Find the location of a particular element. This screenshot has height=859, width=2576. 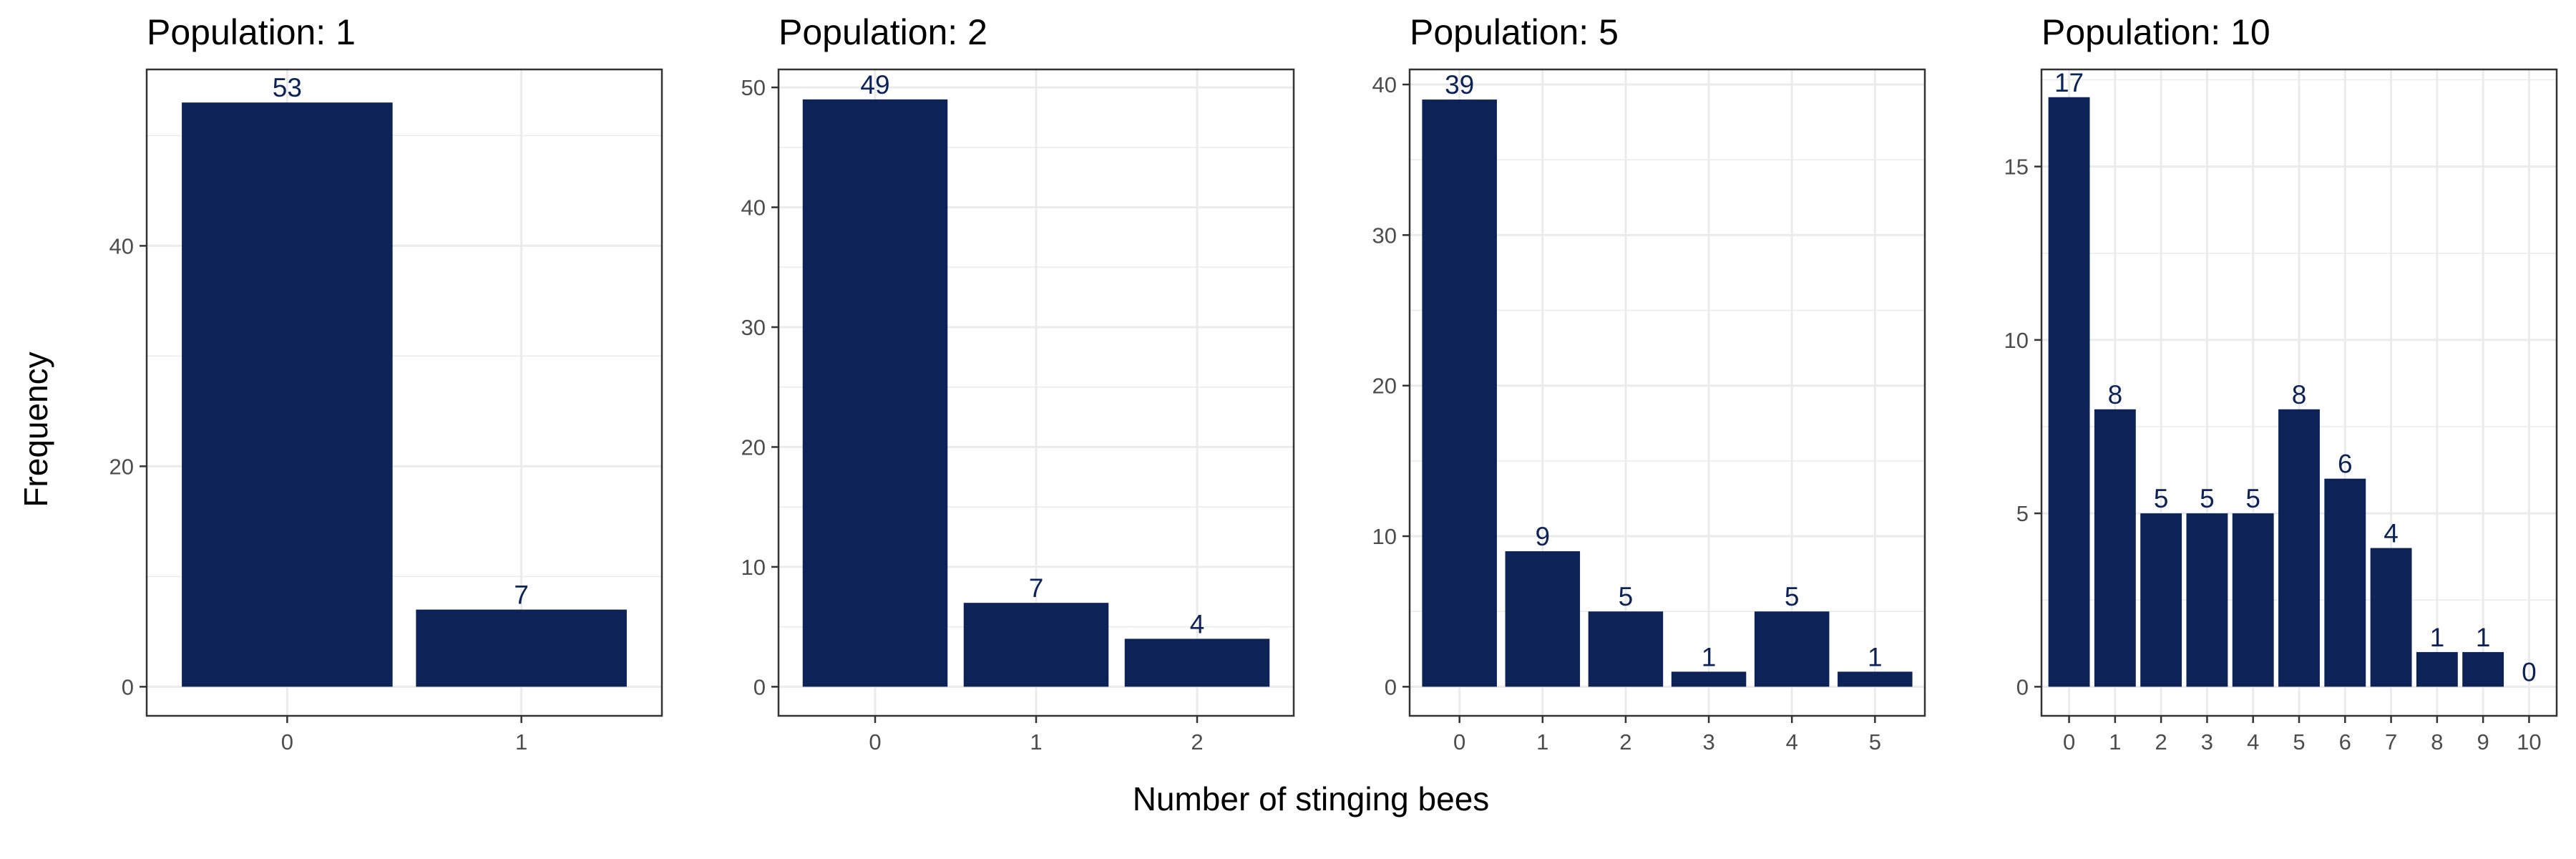

data-label: 17 is located at coordinates (2069, 82).